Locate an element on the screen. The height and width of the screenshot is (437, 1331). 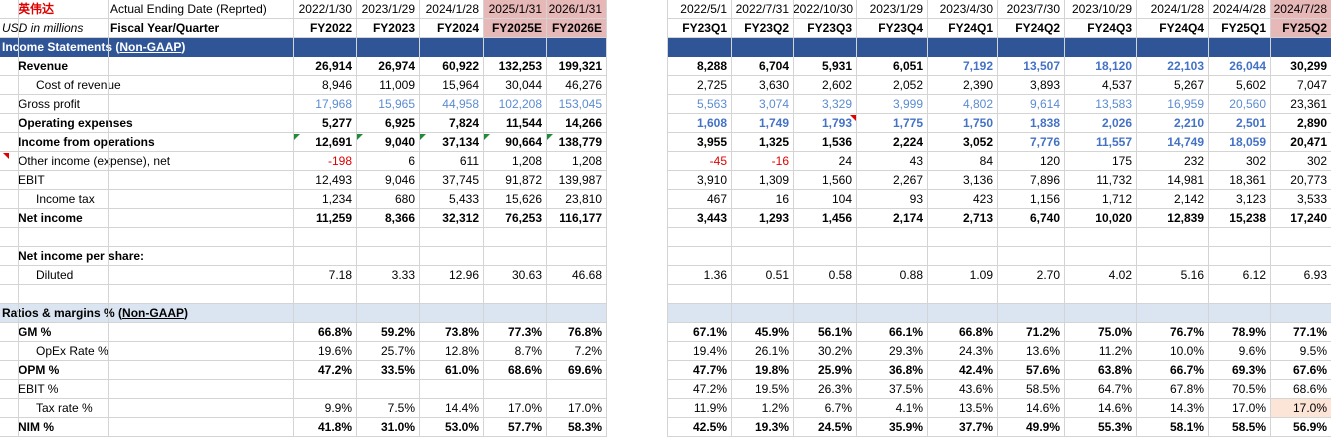
quarter-value-cell: 2,142 is located at coordinates (1188, 199).